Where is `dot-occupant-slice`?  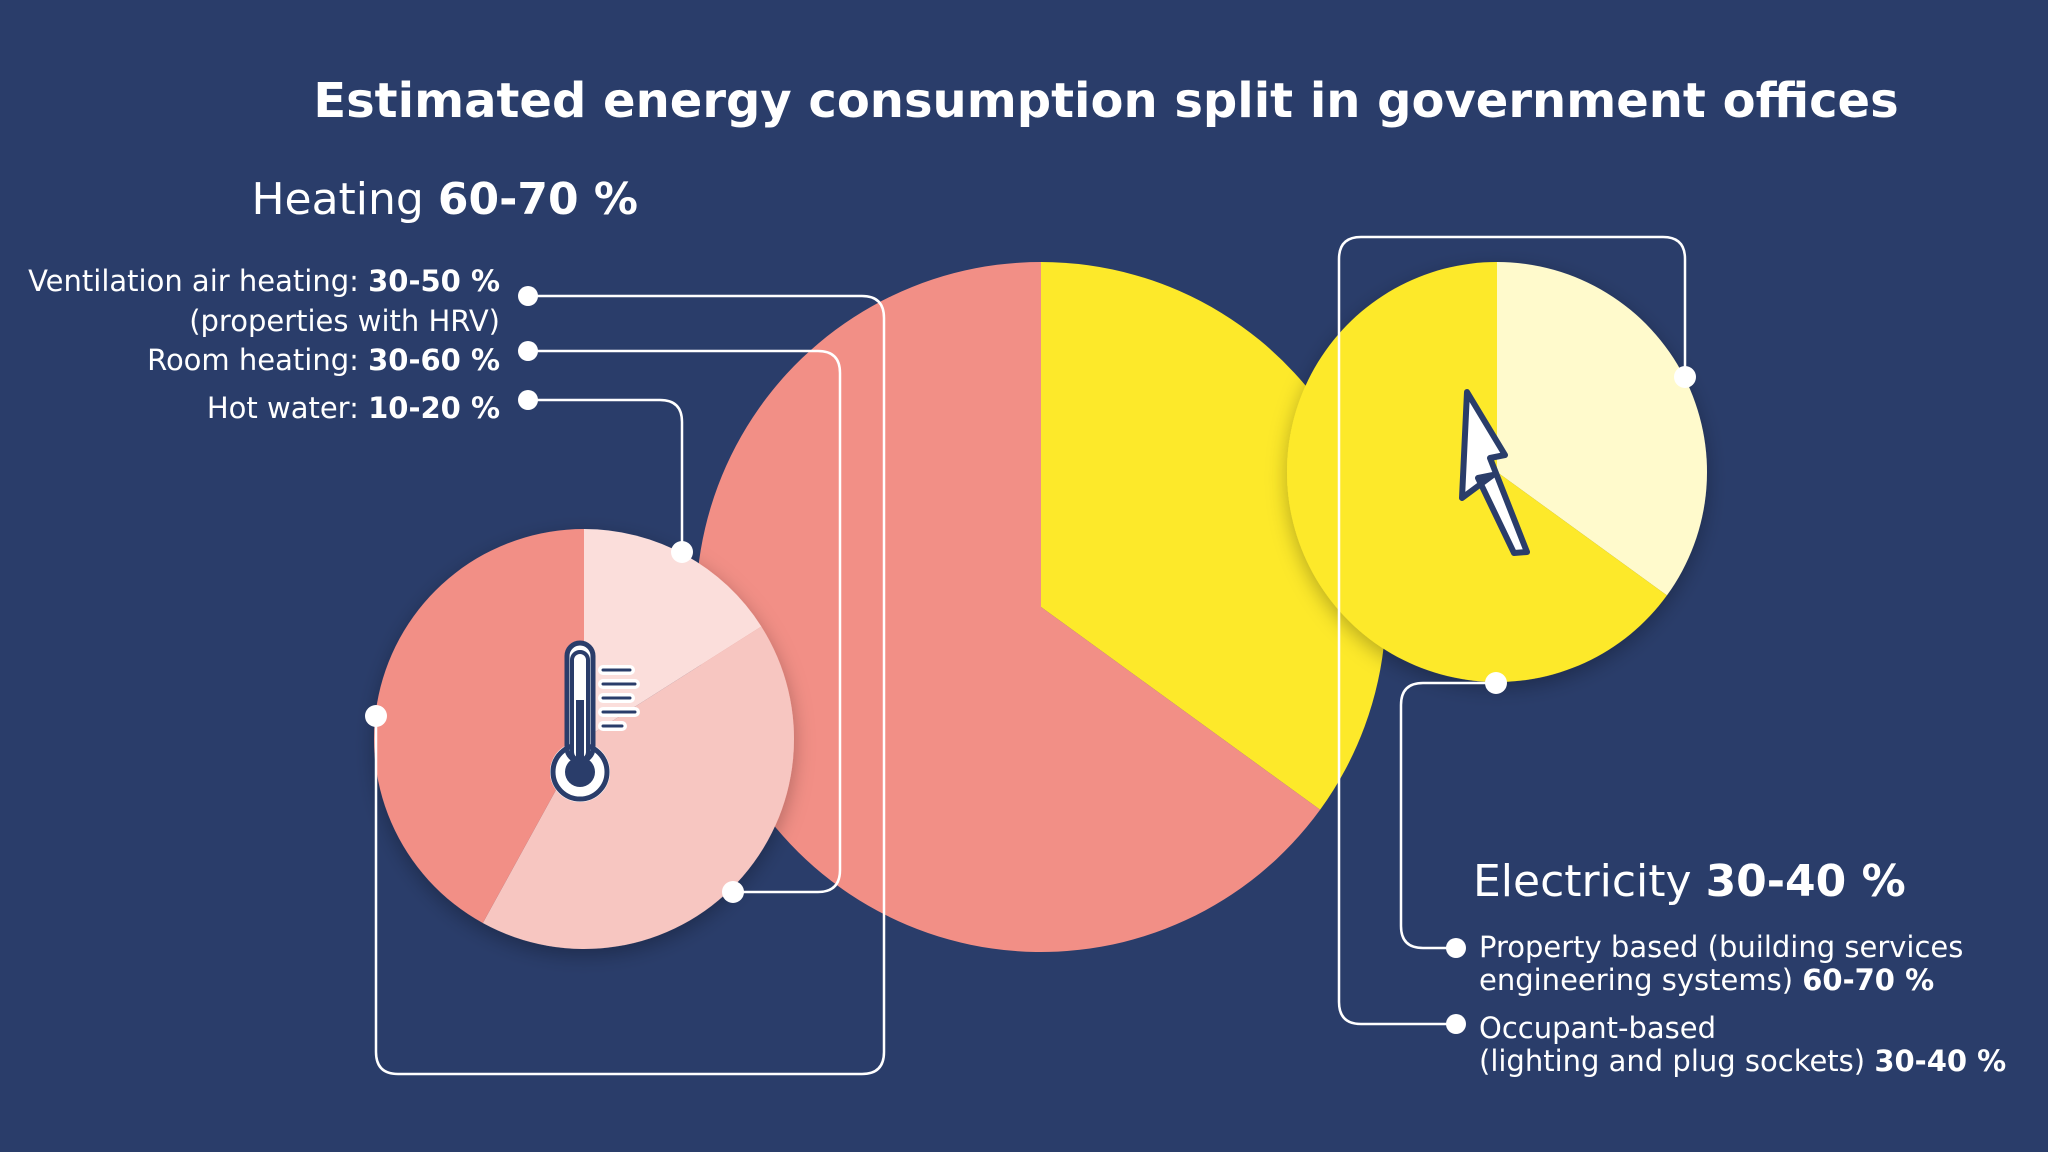 dot-occupant-slice is located at coordinates (1685, 377).